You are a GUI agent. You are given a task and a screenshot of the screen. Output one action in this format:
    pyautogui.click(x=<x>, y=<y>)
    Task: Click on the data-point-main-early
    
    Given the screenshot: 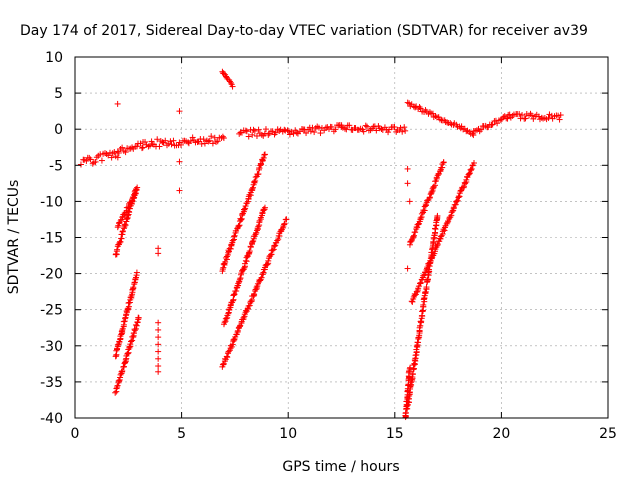 What is the action you would take?
    pyautogui.click(x=101, y=160)
    